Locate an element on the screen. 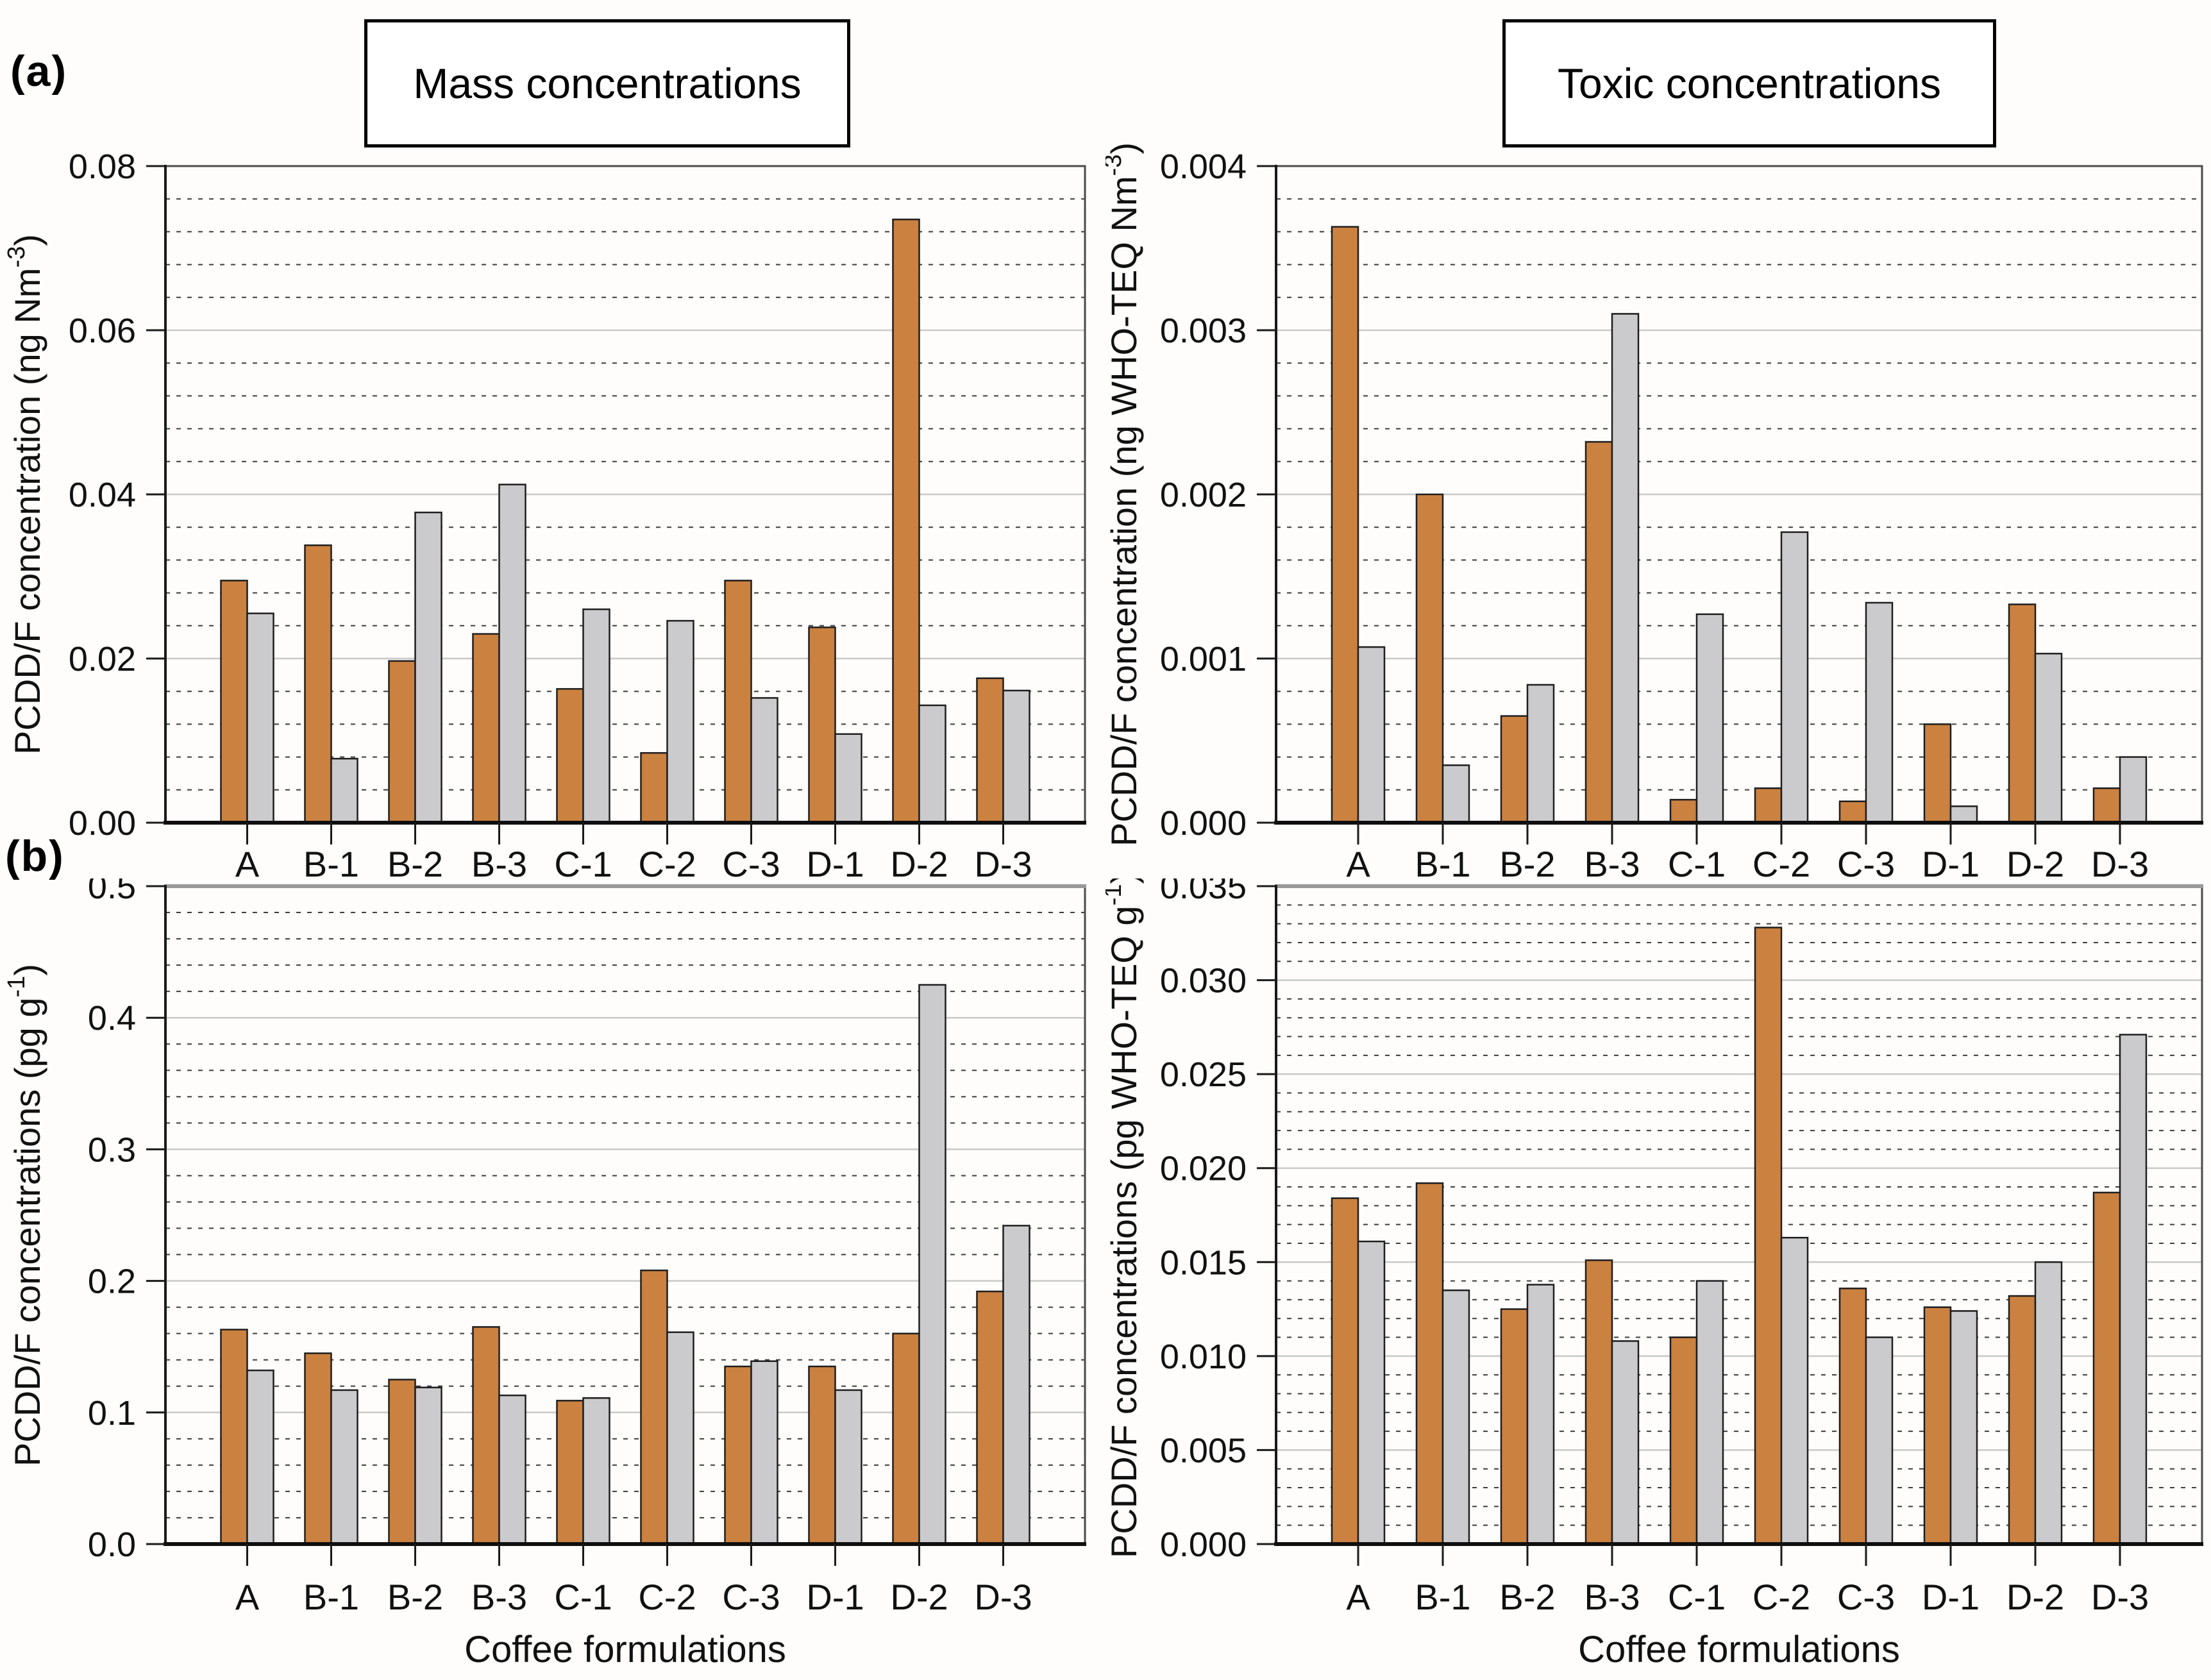 This screenshot has height=1680, width=2211. y-tick-label: 0.06 is located at coordinates (103, 331).